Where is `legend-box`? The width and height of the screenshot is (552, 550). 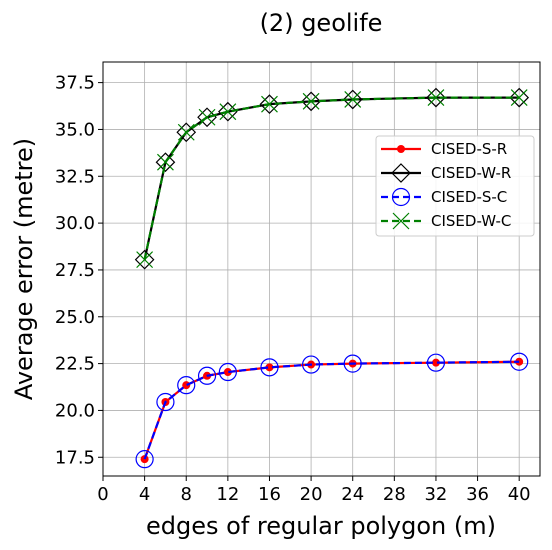 legend-box is located at coordinates (455, 186).